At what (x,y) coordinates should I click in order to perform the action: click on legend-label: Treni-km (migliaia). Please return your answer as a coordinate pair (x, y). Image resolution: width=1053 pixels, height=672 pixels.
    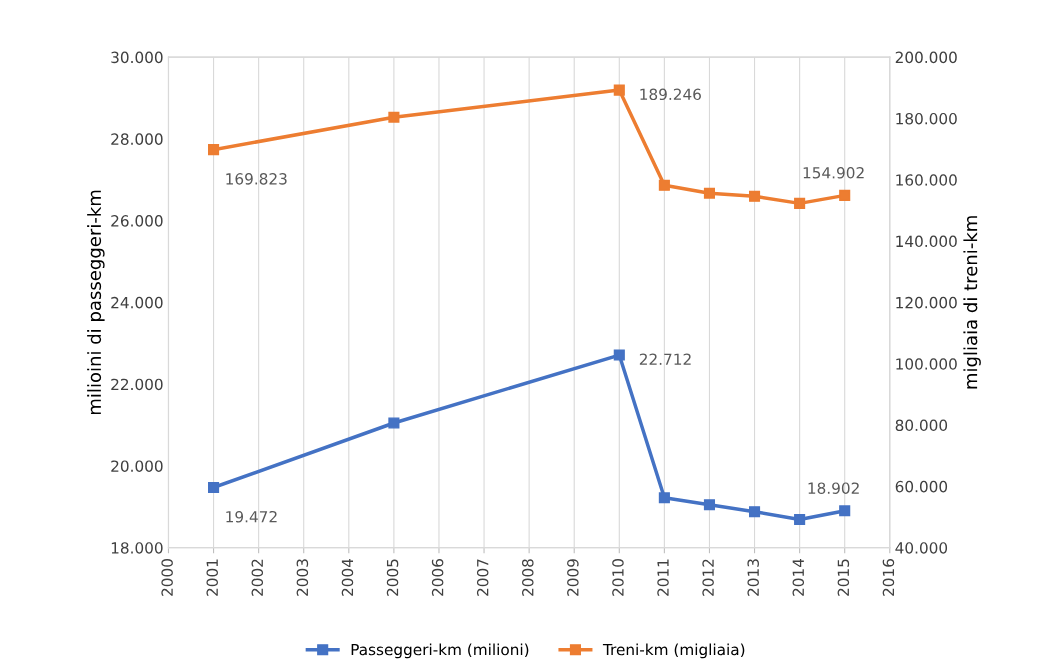
    Looking at the image, I should click on (673, 651).